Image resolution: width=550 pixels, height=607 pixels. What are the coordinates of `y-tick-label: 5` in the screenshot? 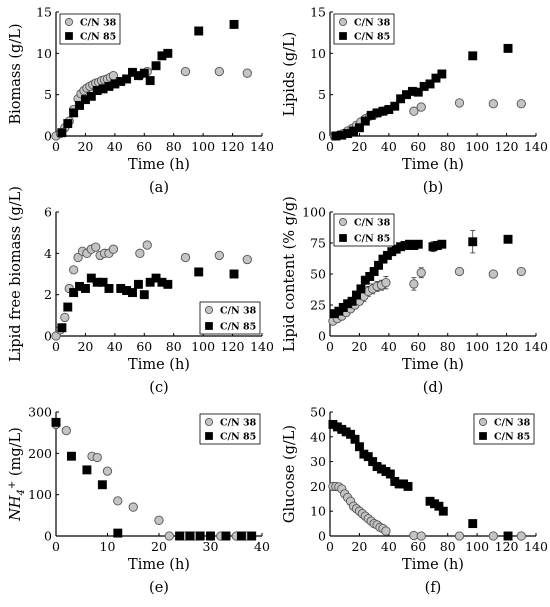 It's located at (322, 94).